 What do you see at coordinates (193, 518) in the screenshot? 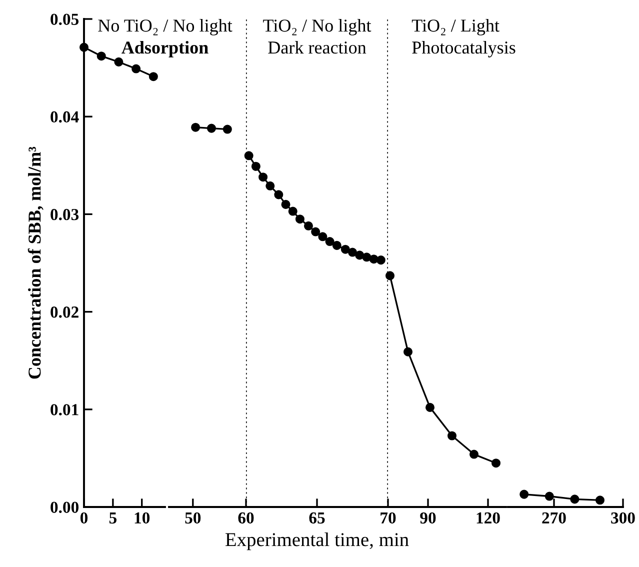
I see `x-tick-label: 50` at bounding box center [193, 518].